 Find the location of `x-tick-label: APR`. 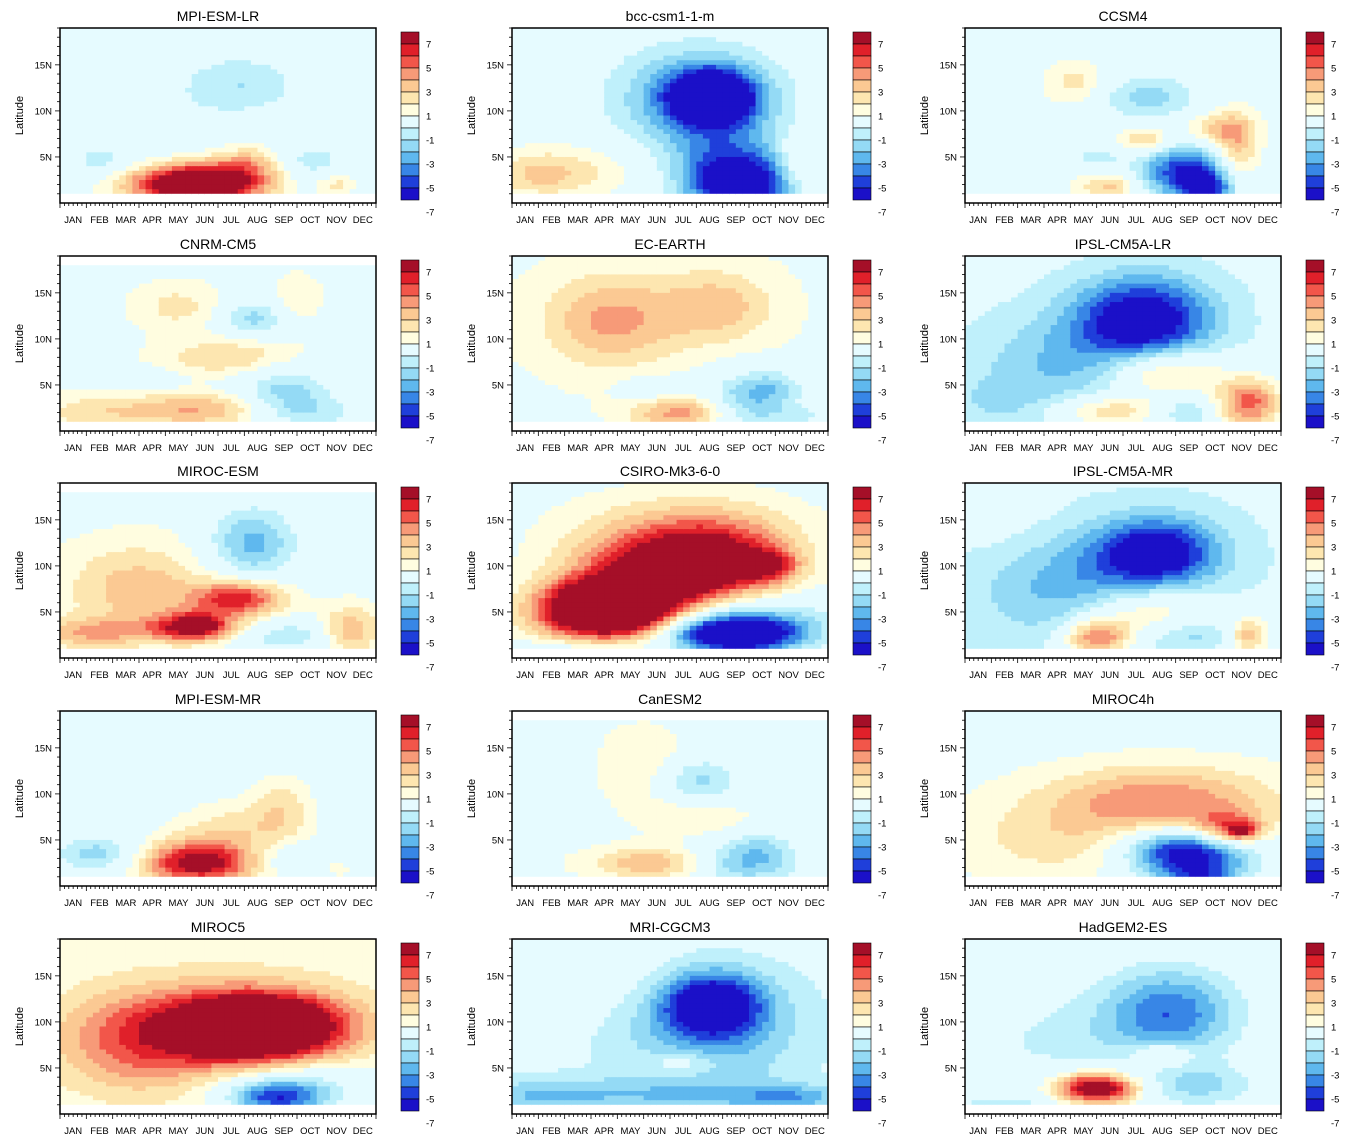

x-tick-label: APR is located at coordinates (1057, 903).